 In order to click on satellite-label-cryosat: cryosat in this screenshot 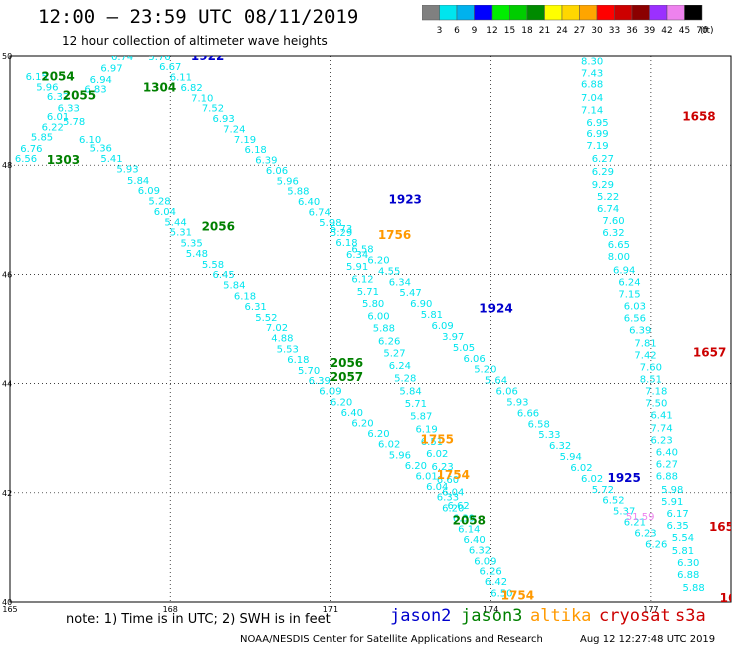, I will do `click(635, 616)`.